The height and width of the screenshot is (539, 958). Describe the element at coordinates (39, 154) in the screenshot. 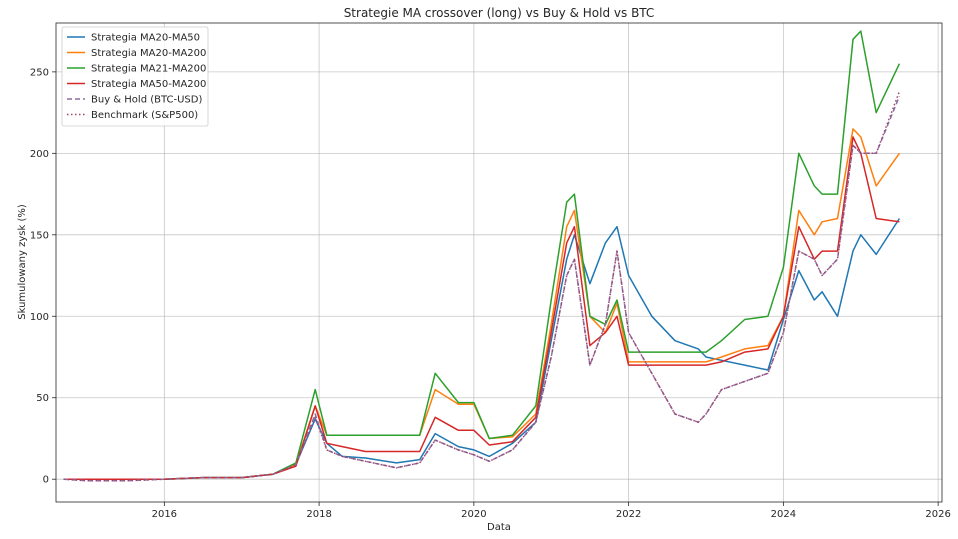

I see `y-tick-label: 200` at that location.